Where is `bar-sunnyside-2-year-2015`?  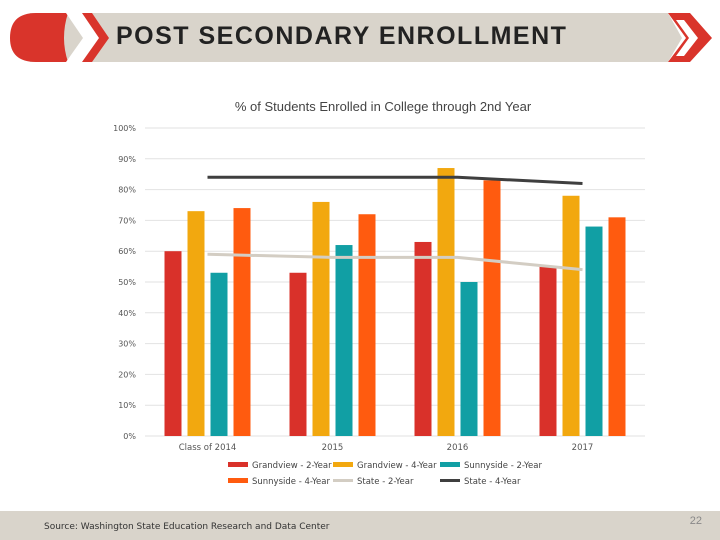
bar-sunnyside-2-year-2015 is located at coordinates (344, 340).